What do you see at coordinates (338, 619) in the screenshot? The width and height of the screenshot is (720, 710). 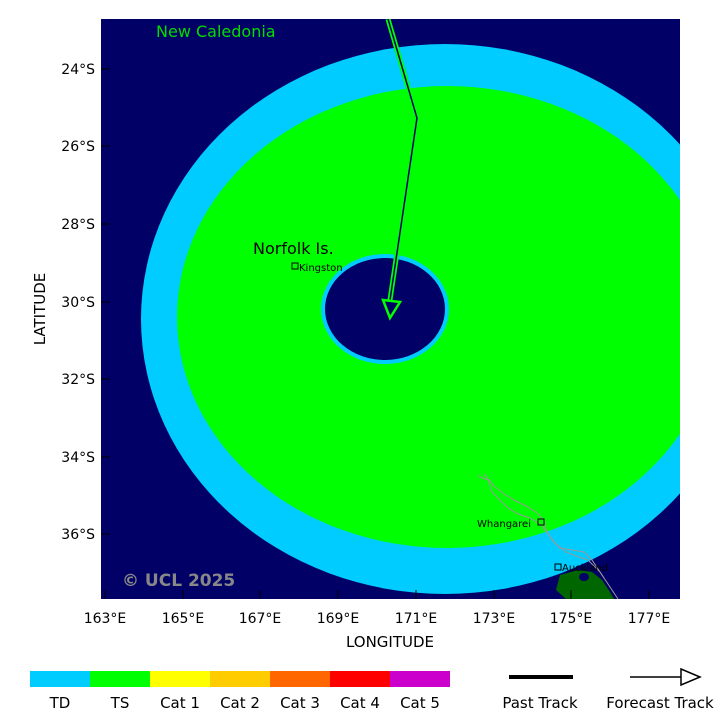 I see `lon-tick-label: 169°E` at bounding box center [338, 619].